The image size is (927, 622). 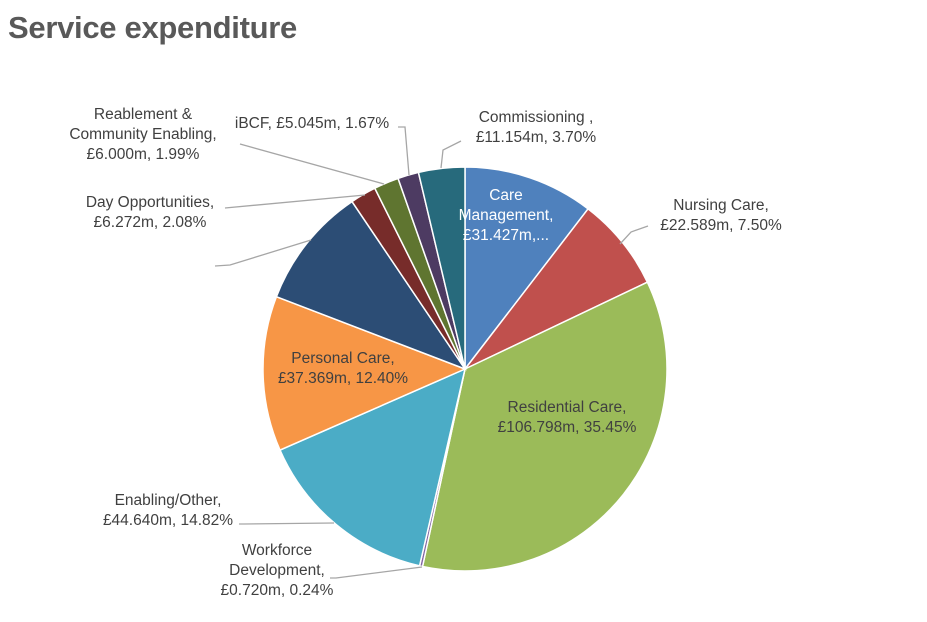 I want to click on pie-slice-unlabeled, so click(x=371, y=285).